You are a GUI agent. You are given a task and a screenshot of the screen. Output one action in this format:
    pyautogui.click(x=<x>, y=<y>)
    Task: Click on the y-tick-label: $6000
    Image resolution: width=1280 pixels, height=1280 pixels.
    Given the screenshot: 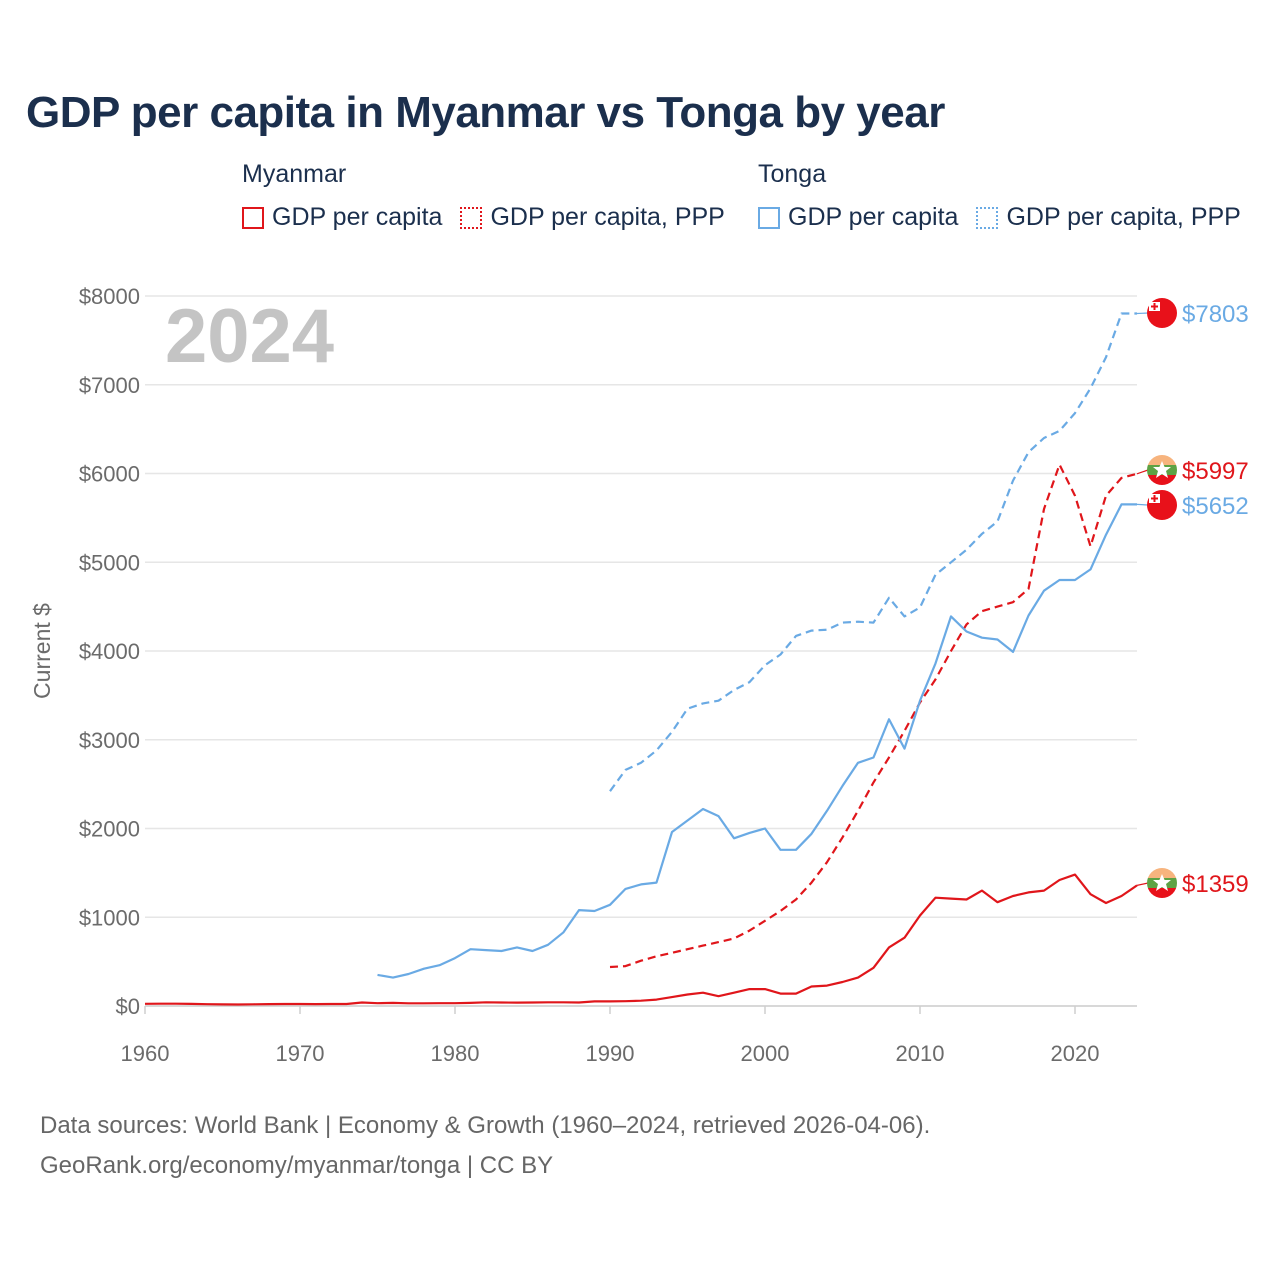 What is the action you would take?
    pyautogui.click(x=109, y=474)
    